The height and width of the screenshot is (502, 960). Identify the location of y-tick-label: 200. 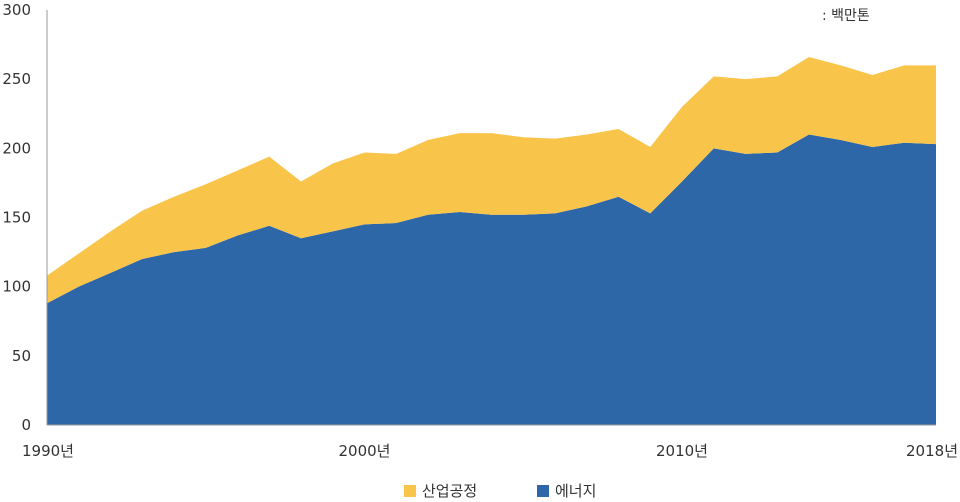
(16, 148).